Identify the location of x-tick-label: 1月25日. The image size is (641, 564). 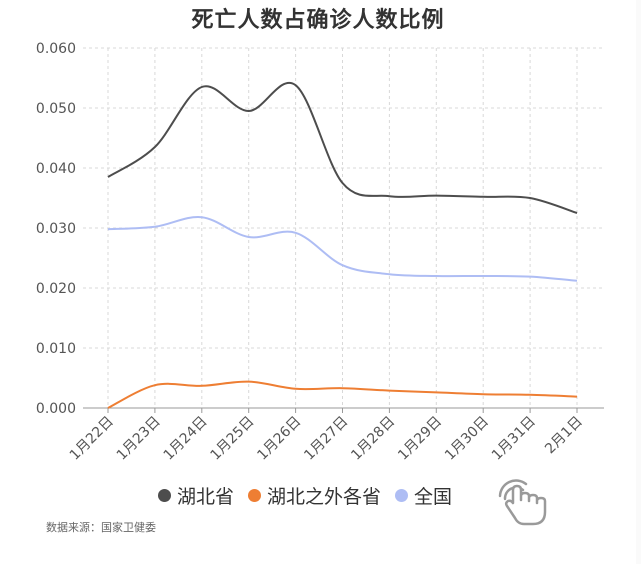
(233, 439).